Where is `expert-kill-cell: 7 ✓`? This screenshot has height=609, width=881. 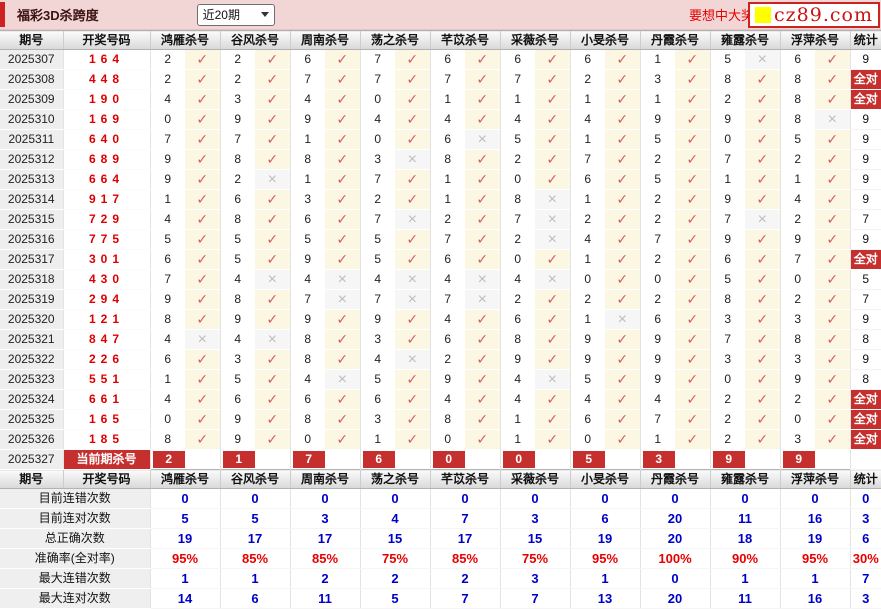
expert-kill-cell: 7 ✓ is located at coordinates (464, 239).